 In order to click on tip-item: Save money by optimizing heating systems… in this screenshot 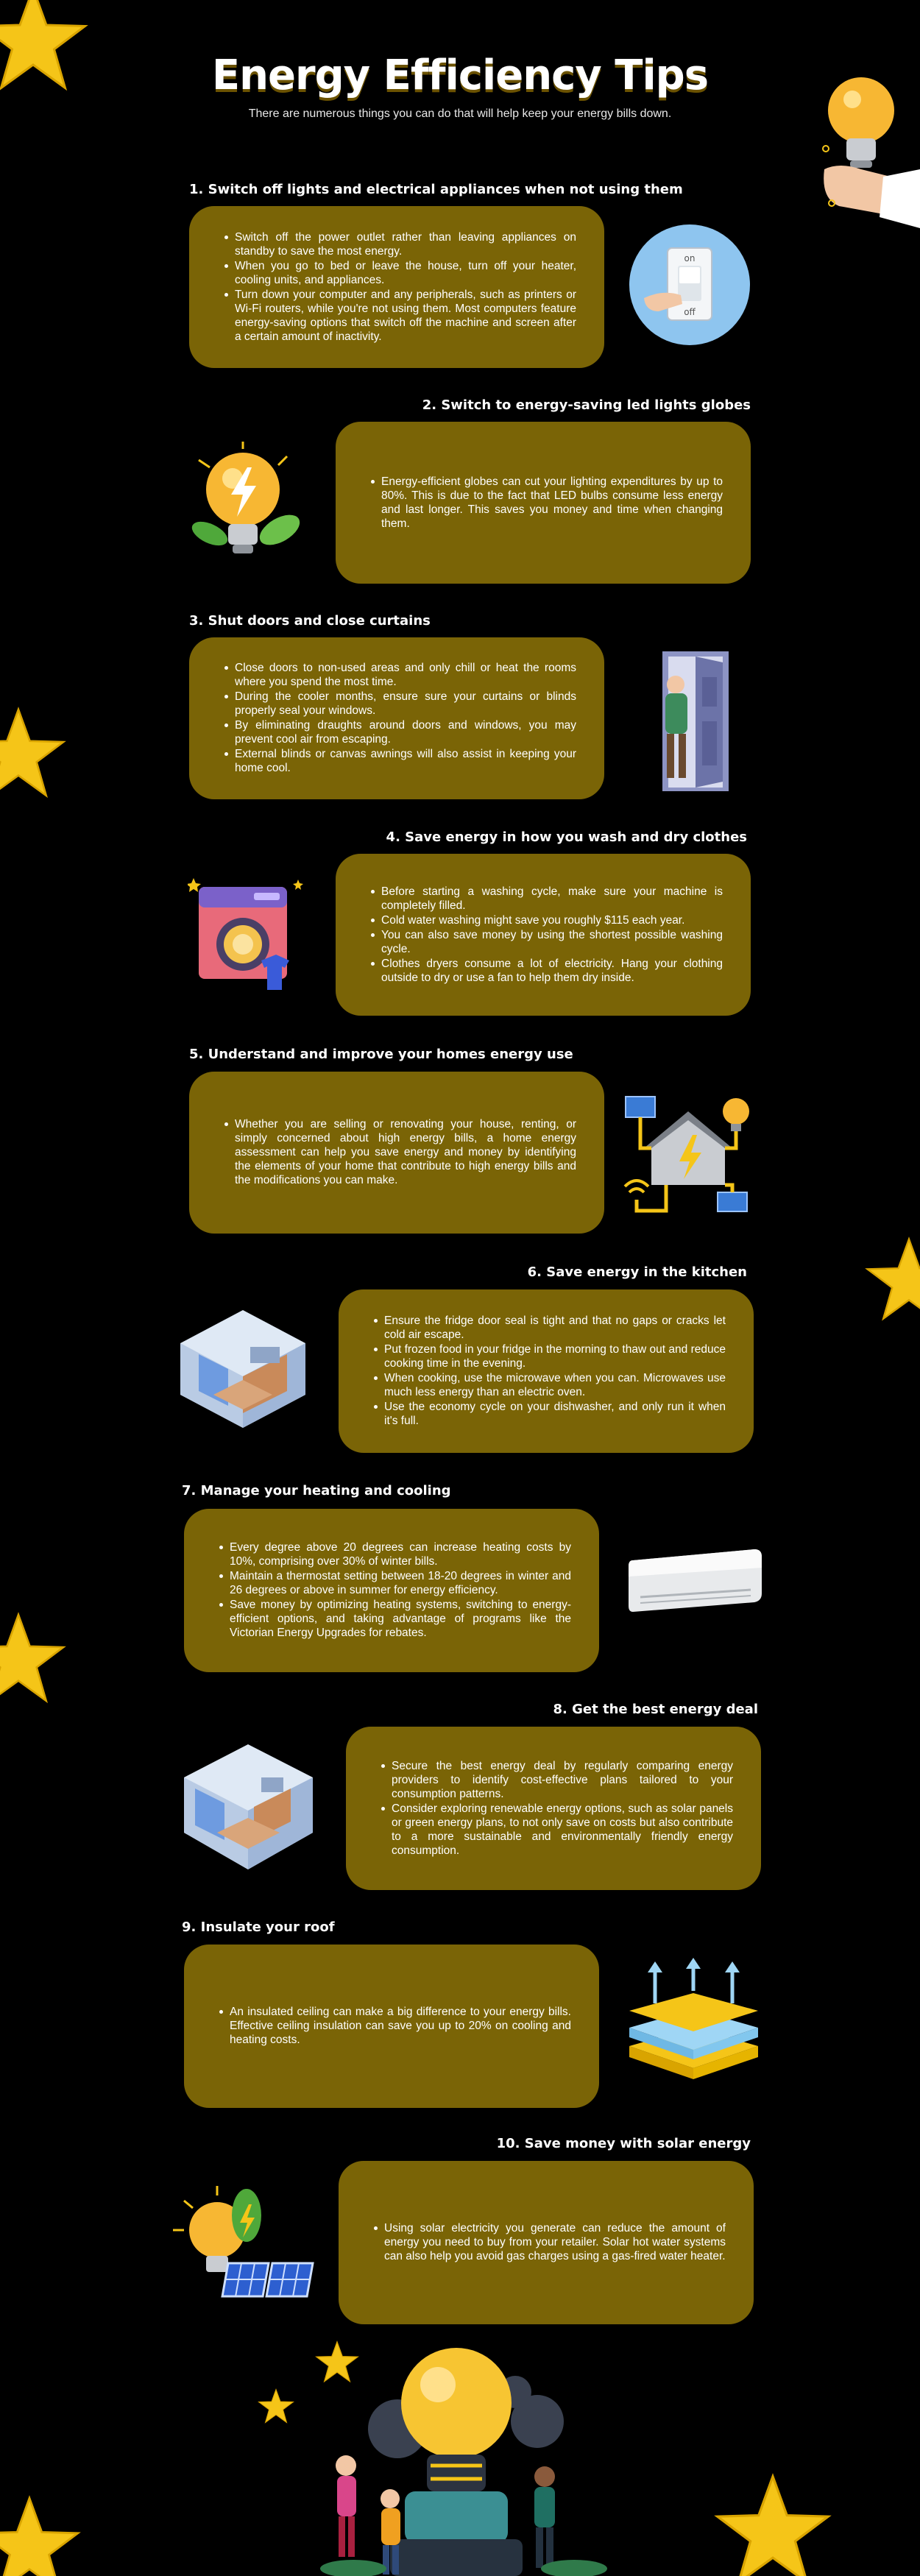, I will do `click(395, 1619)`.